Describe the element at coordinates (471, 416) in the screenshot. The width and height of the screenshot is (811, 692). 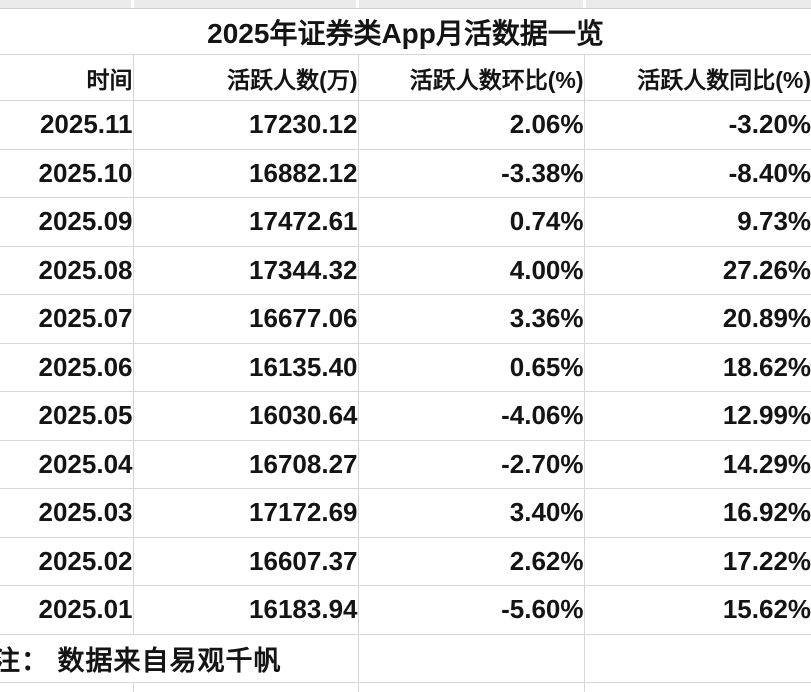
I see `cell-mom-change: -4.06%` at that location.